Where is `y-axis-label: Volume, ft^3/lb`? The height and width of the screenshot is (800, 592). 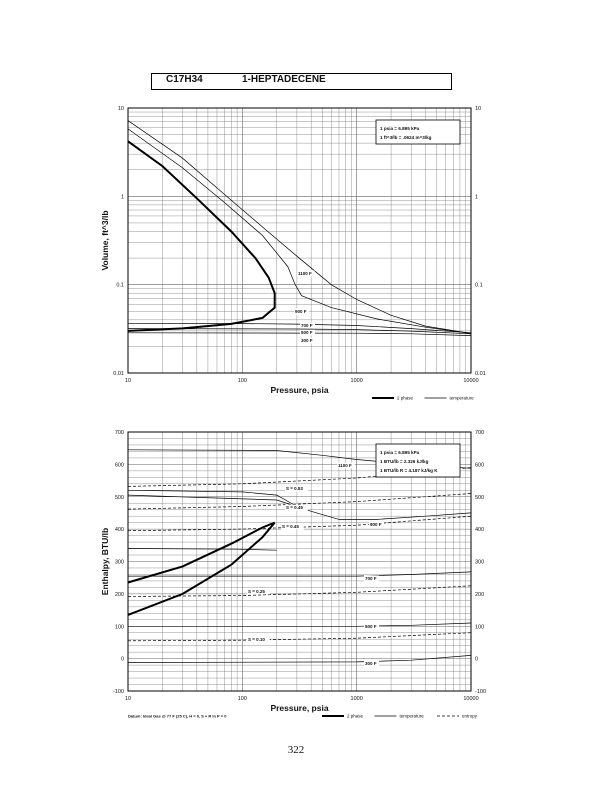 y-axis-label: Volume, ft^3/lb is located at coordinates (105, 240).